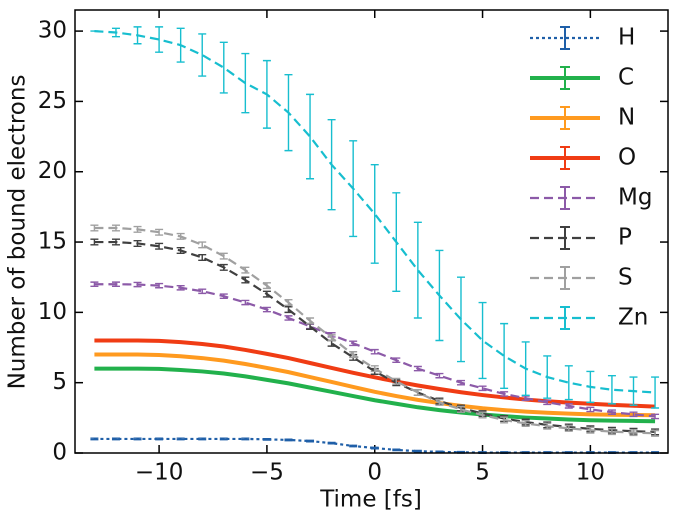 This screenshot has height=519, width=685. Describe the element at coordinates (59, 382) in the screenshot. I see `y-tick-label: 5` at that location.